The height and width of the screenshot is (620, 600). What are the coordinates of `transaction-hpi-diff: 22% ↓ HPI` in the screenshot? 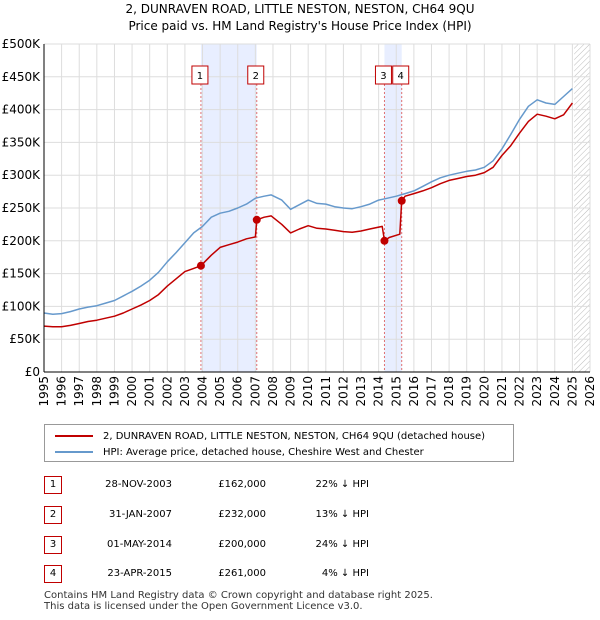 It's located at (342, 484).